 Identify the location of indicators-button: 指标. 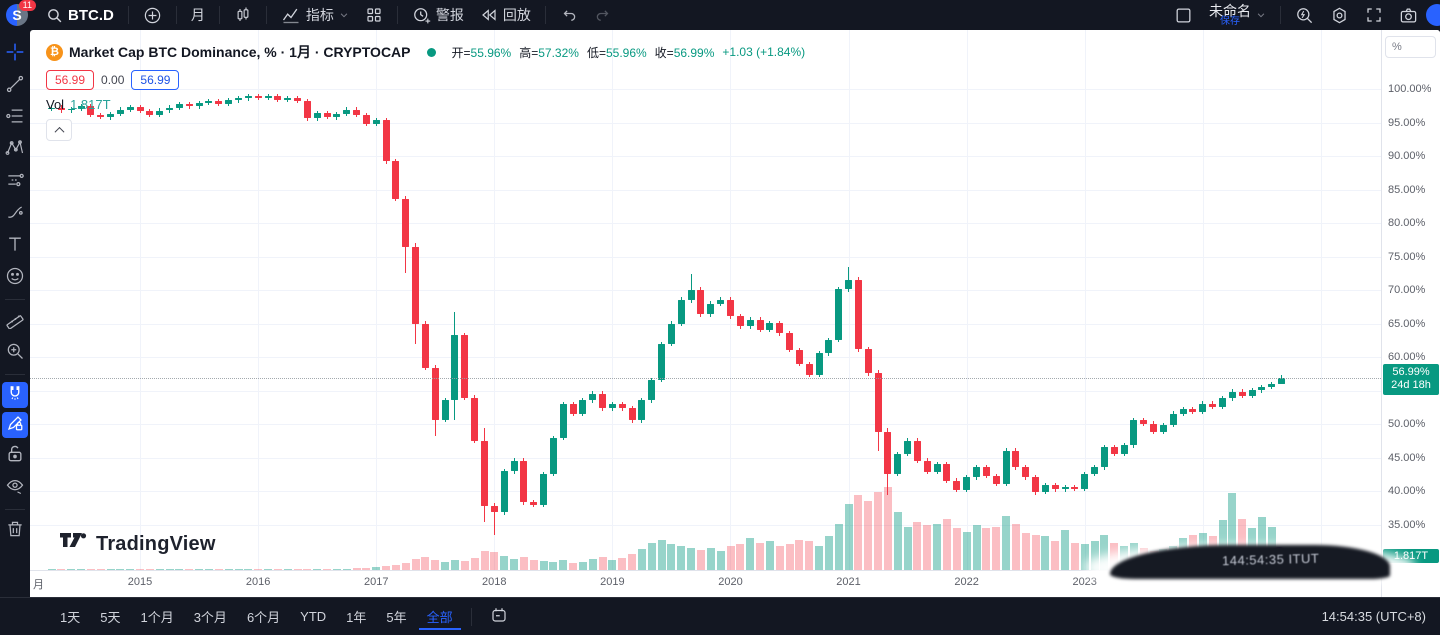
(315, 15).